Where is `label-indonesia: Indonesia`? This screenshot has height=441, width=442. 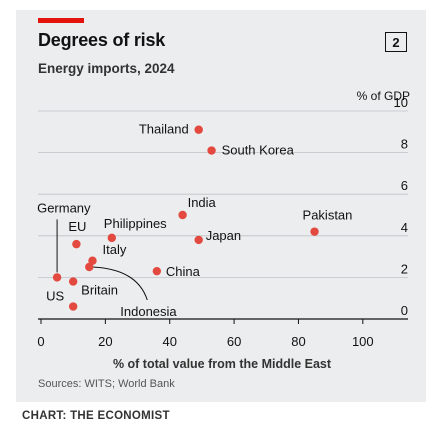
label-indonesia: Indonesia is located at coordinates (148, 311).